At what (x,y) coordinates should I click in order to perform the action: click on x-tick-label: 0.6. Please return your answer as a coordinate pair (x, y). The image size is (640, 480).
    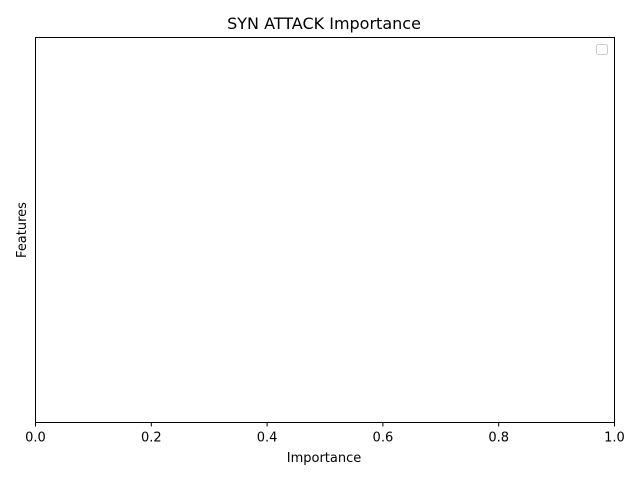
    Looking at the image, I should click on (383, 438).